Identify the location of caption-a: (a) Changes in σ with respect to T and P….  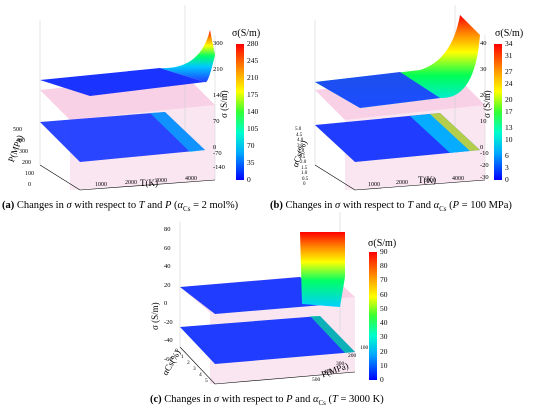
(120, 207).